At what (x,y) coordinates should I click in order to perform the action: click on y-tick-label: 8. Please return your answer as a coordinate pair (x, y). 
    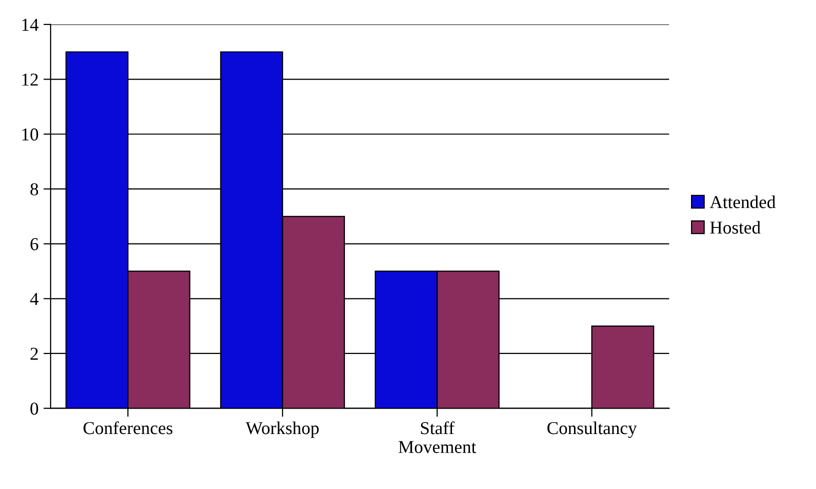
    Looking at the image, I should click on (34, 189).